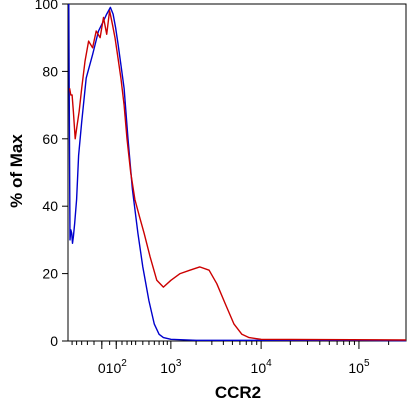  I want to click on y-tick-label: 80, so click(50, 71).